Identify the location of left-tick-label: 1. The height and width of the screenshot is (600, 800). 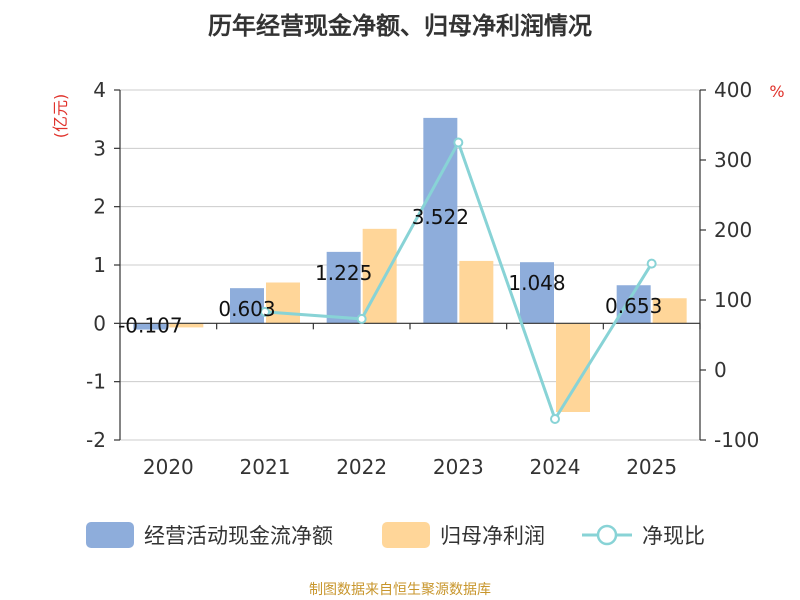
(99, 265).